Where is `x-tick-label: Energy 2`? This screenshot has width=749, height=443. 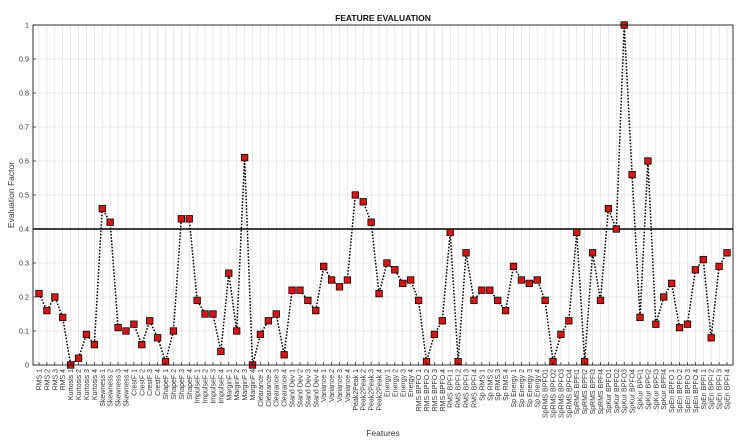 x-tick-label: Energy 2 is located at coordinates (395, 383).